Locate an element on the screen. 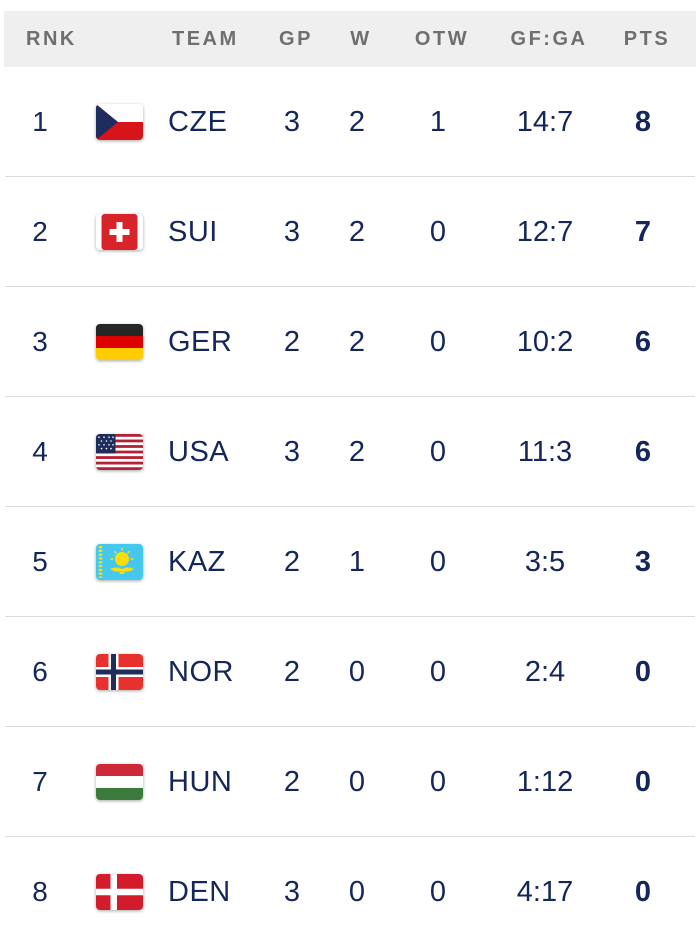 This screenshot has height=948, width=700. flag-kaz-icon is located at coordinates (119, 562).